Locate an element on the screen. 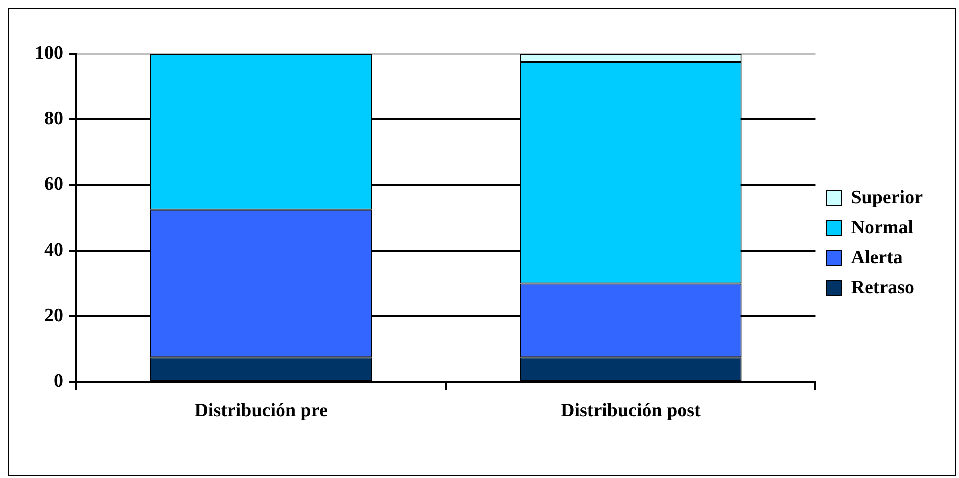  legend-label: Superior is located at coordinates (887, 197).